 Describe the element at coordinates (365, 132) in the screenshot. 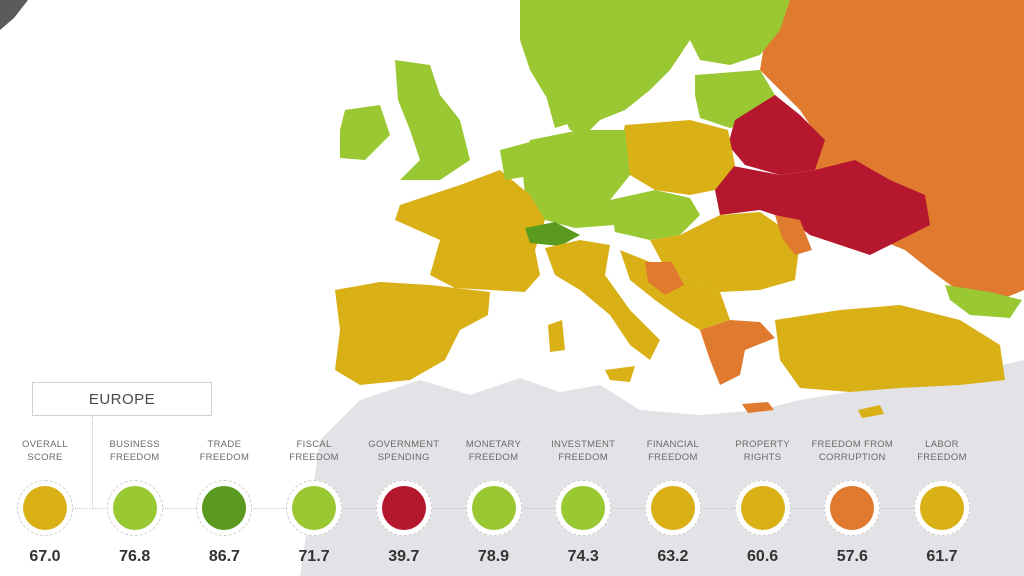

I see `country-ireland` at that location.